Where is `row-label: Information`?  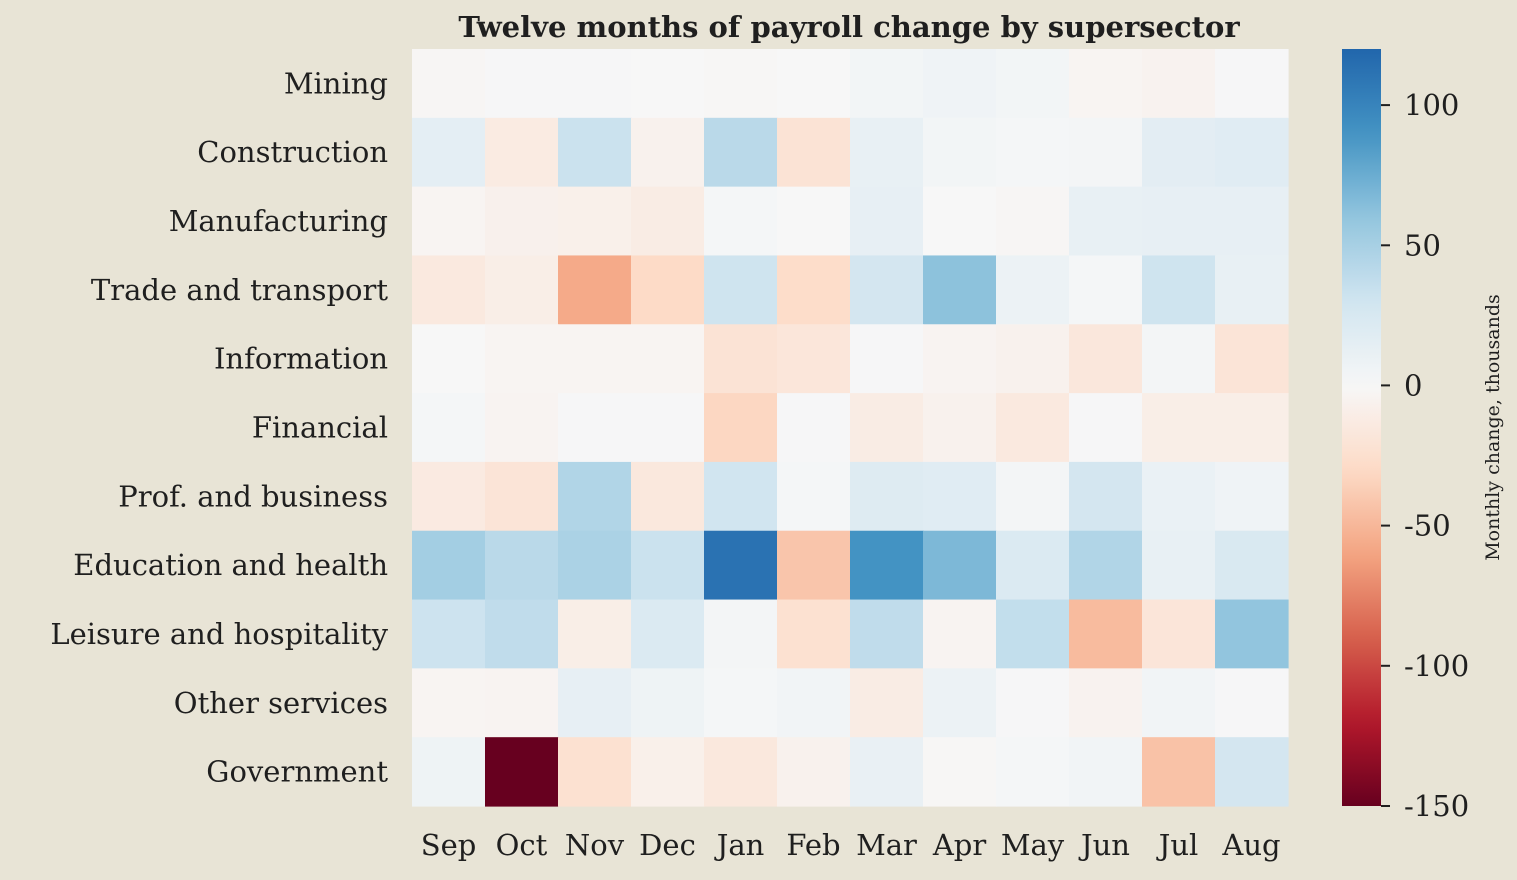
row-label: Information is located at coordinates (301, 359).